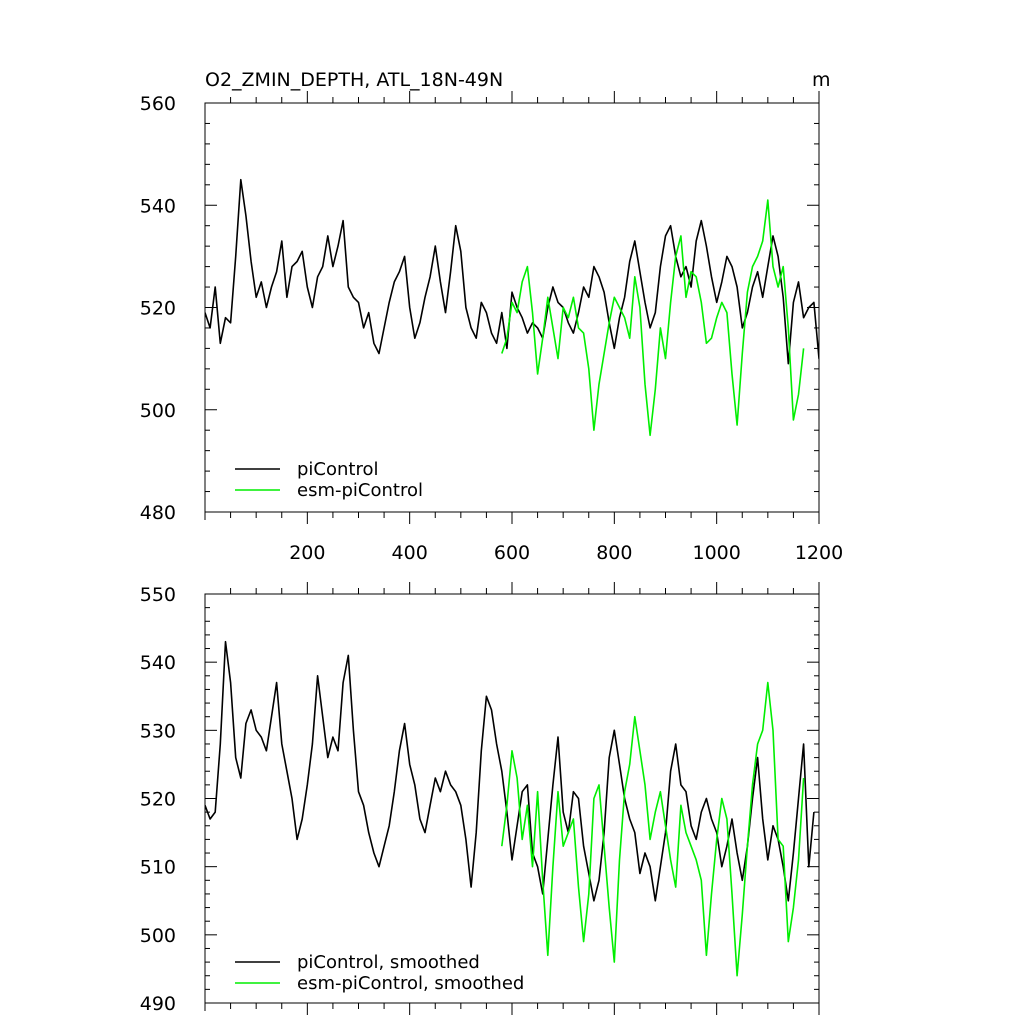 This screenshot has width=1024, height=1024. Describe the element at coordinates (158, 104) in the screenshot. I see `y-tick-label: 560` at that location.